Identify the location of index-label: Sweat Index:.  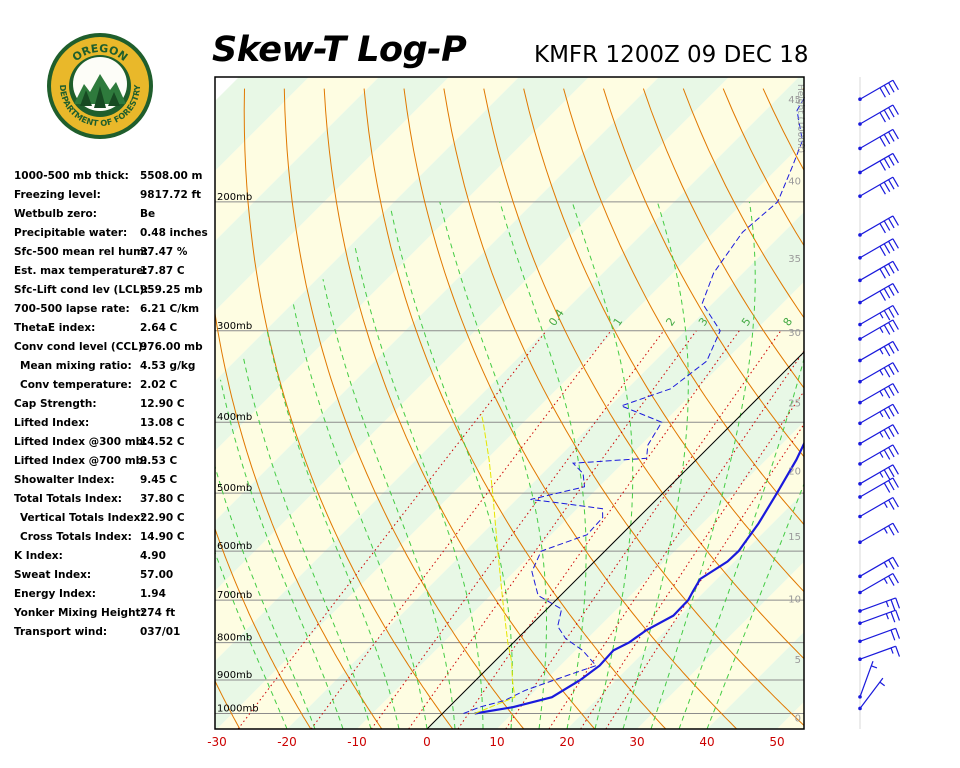
(53, 575).